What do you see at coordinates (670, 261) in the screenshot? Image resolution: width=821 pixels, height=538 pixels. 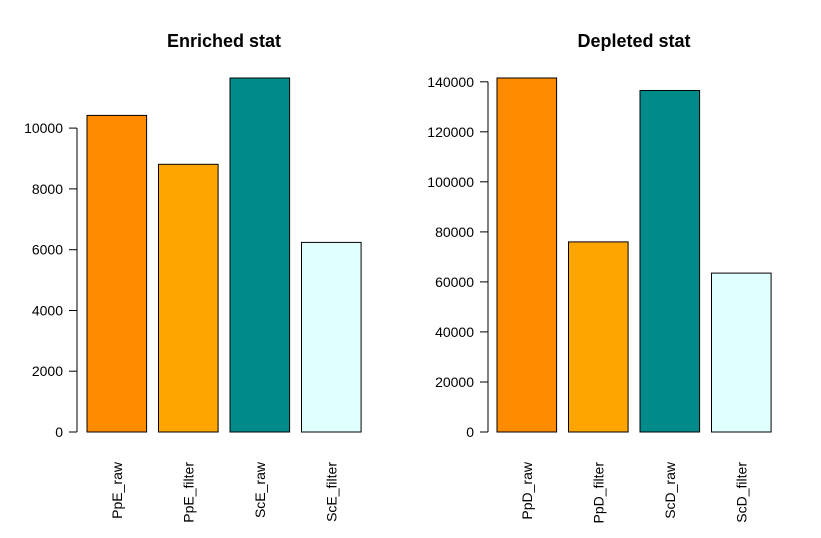 I see `bar-scd-raw` at bounding box center [670, 261].